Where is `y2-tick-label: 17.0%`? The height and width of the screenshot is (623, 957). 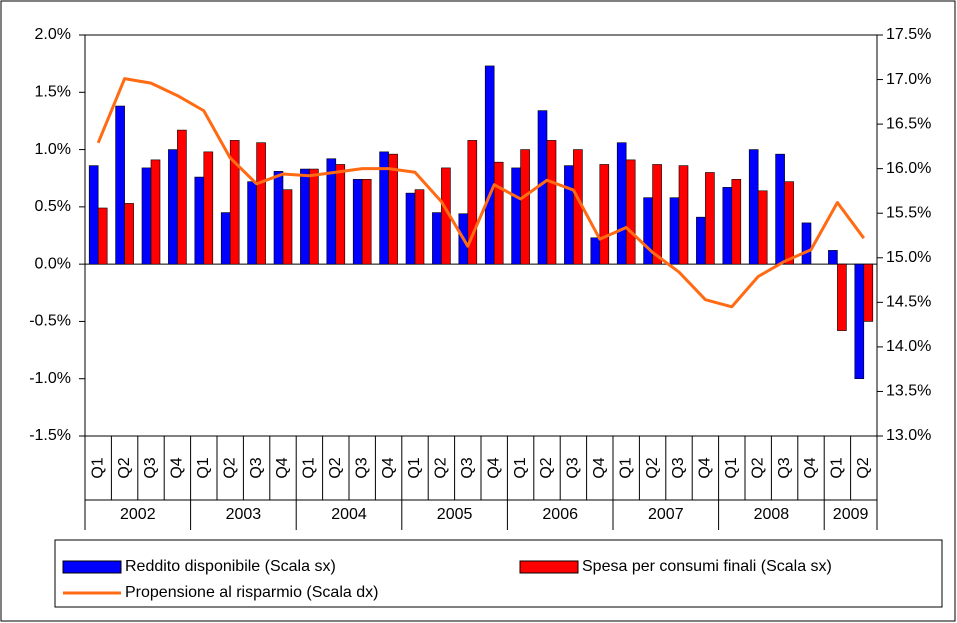
y2-tick-label: 17.0% is located at coordinates (908, 79).